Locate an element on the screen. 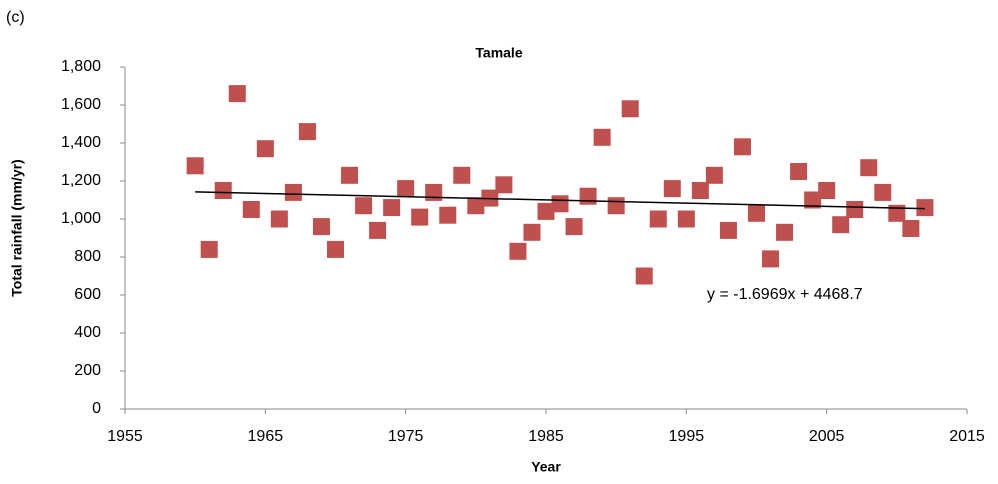  x-tick-label: 1985 is located at coordinates (546, 436).